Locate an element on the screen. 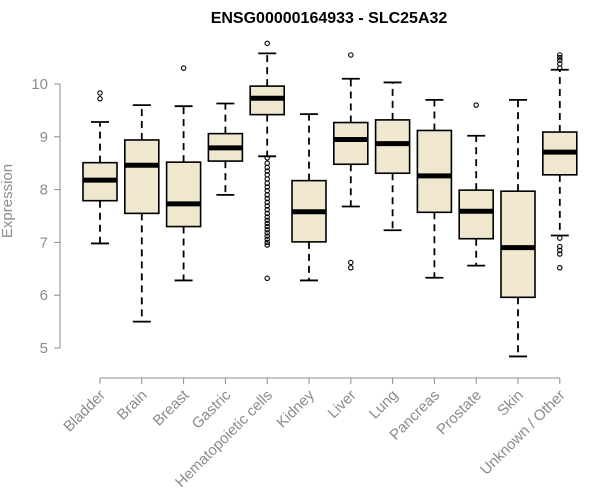 This screenshot has width=600, height=500. chart-title: ENSG00000164933 - SLC25A32 is located at coordinates (329, 18).